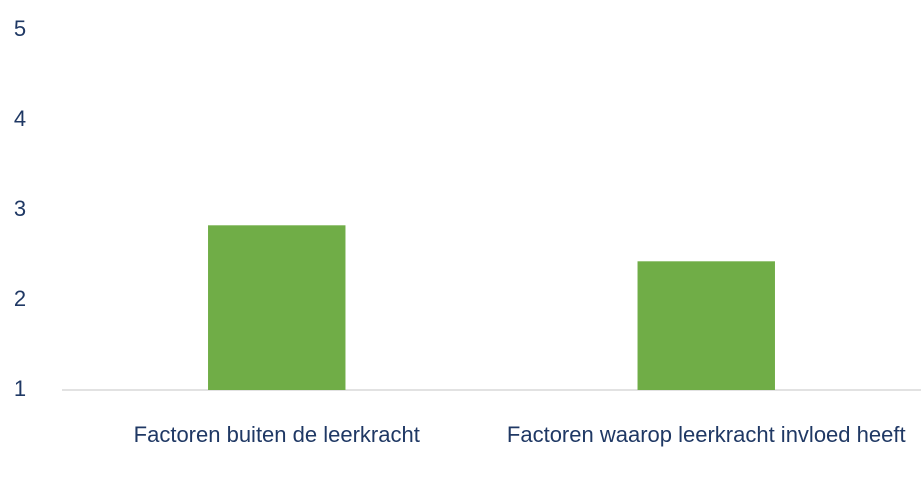 The height and width of the screenshot is (483, 921). Describe the element at coordinates (20, 298) in the screenshot. I see `y-tick-label: 2` at that location.